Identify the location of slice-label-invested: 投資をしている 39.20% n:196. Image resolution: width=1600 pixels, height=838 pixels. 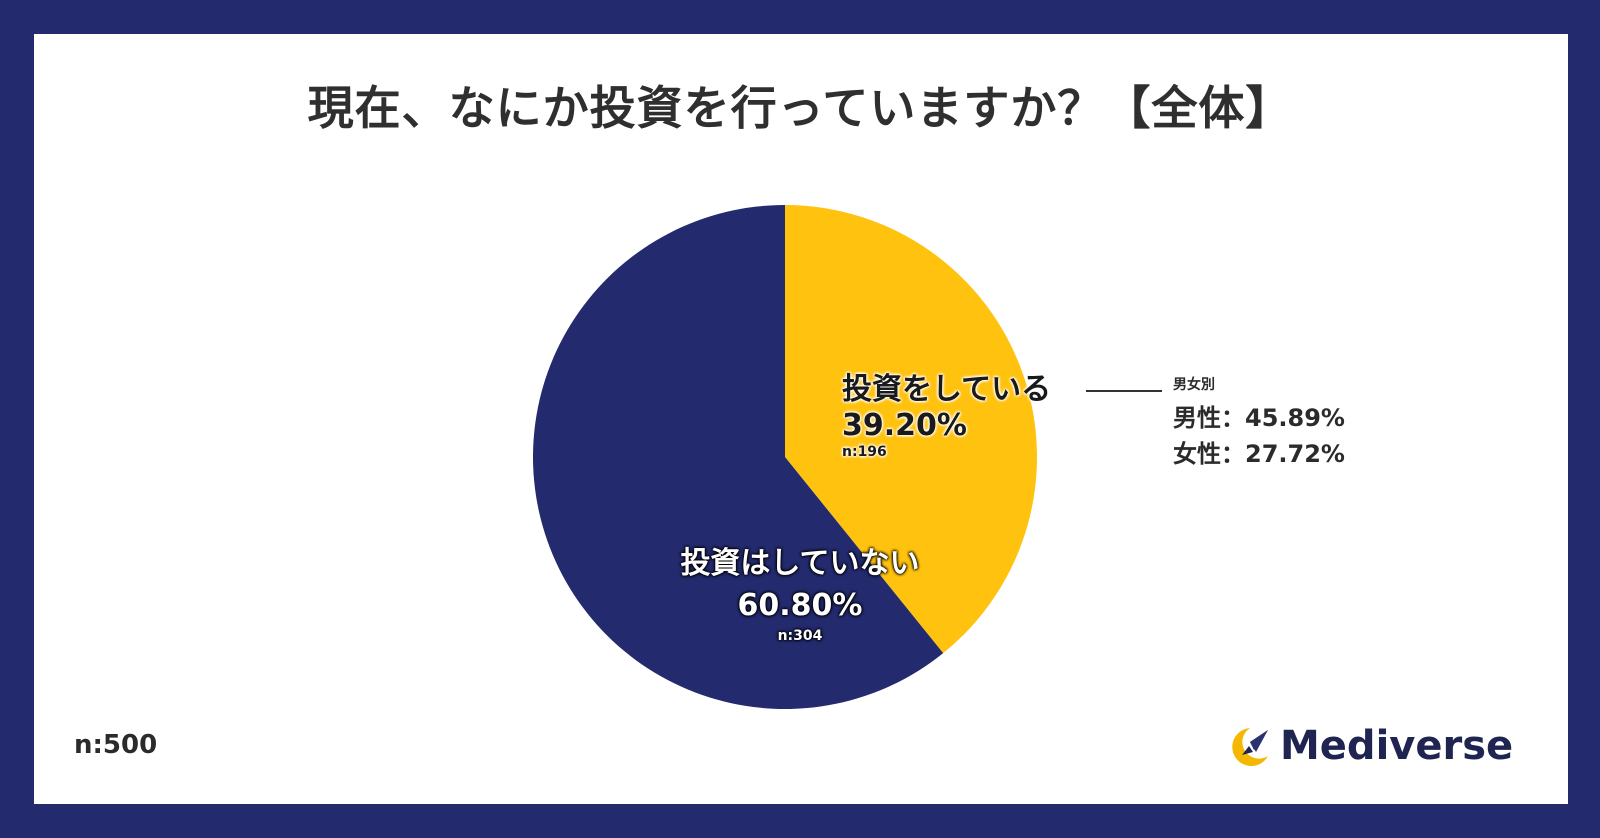
(946, 416).